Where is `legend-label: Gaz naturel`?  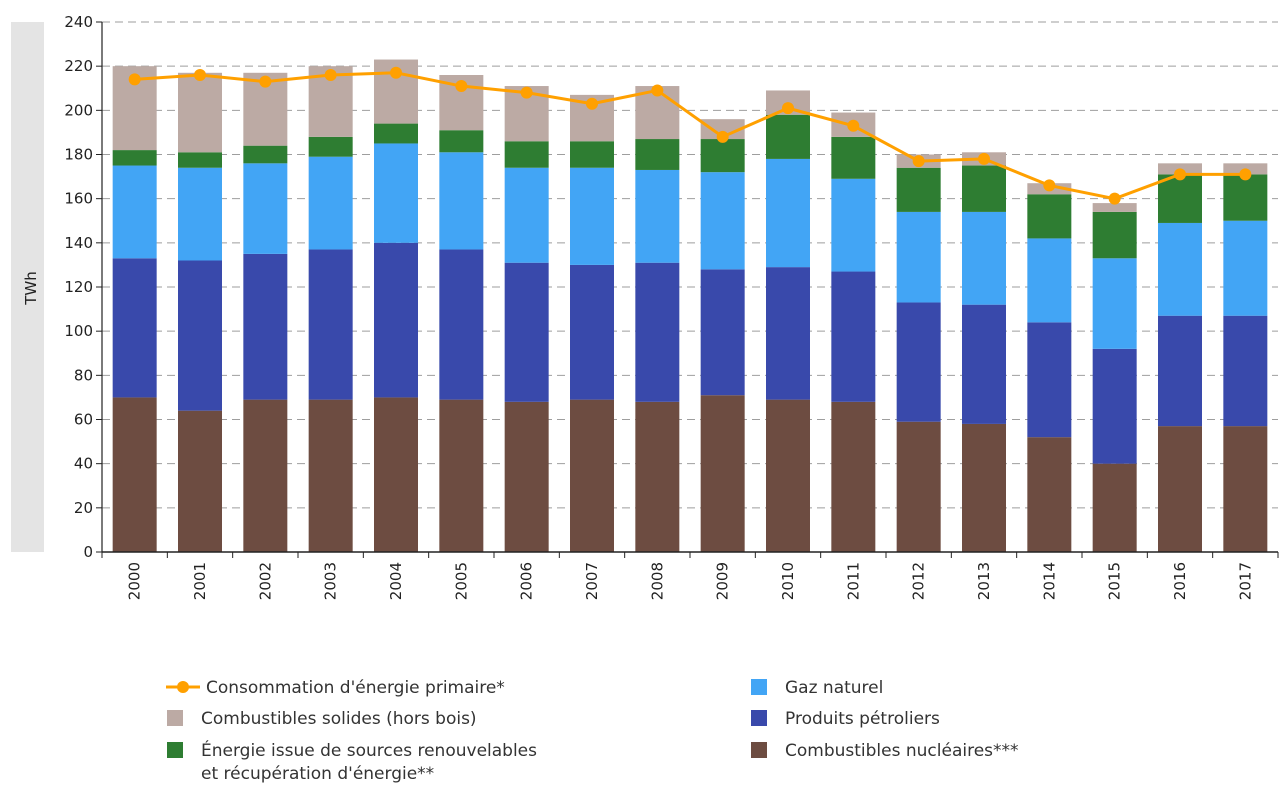 legend-label: Gaz naturel is located at coordinates (834, 688).